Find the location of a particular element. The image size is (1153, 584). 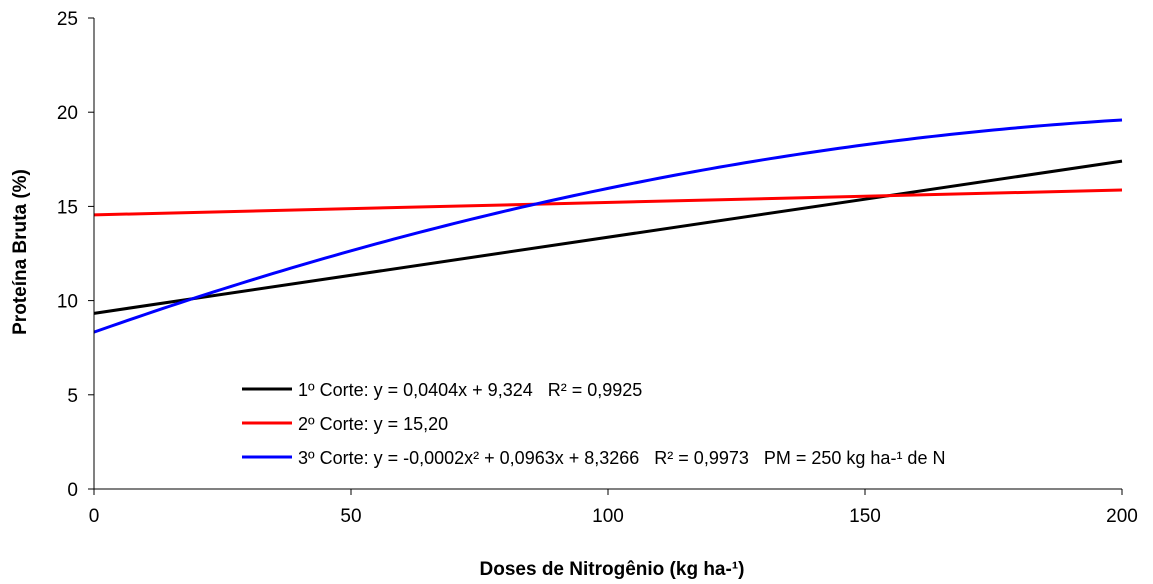

x-axis-ticks: 0 50 100 150 200 is located at coordinates (613, 508).